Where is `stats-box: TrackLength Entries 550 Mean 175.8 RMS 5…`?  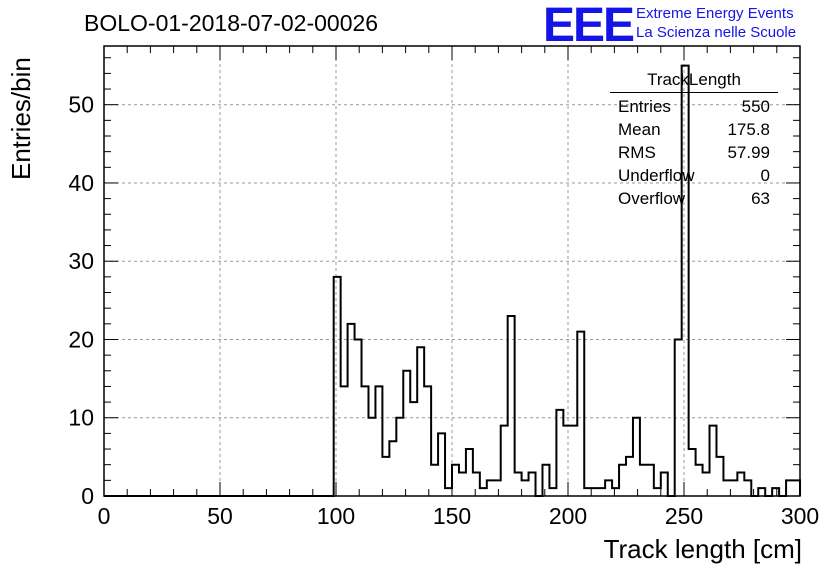
stats-box: TrackLength Entries 550 Mean 175.8 RMS 5… is located at coordinates (694, 140).